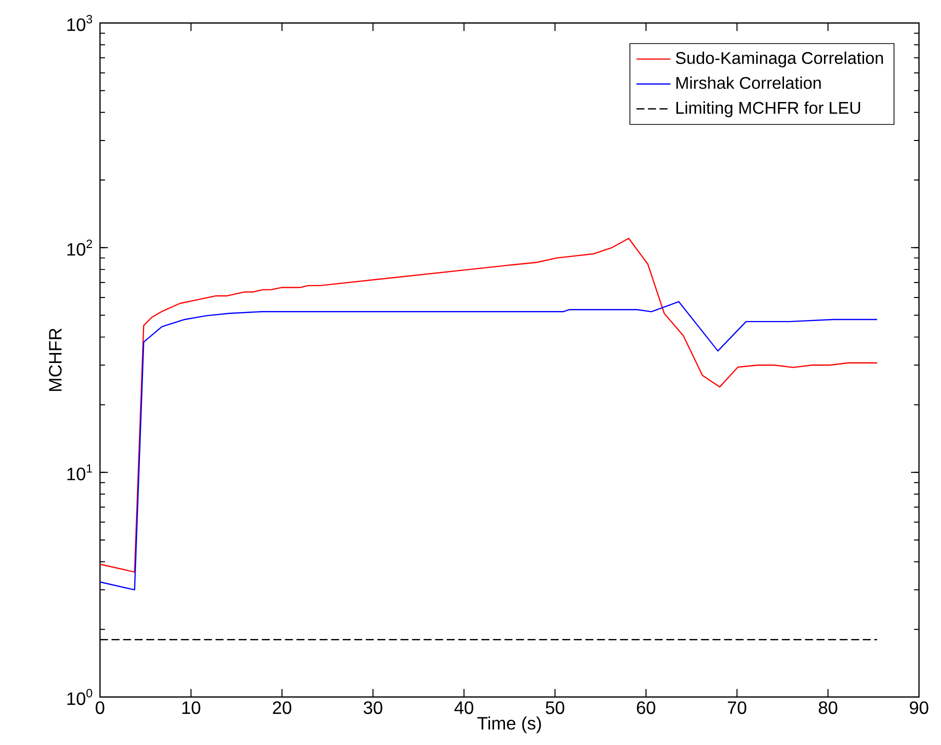  Describe the element at coordinates (100, 707) in the screenshot. I see `x-tick-label: 0` at that location.